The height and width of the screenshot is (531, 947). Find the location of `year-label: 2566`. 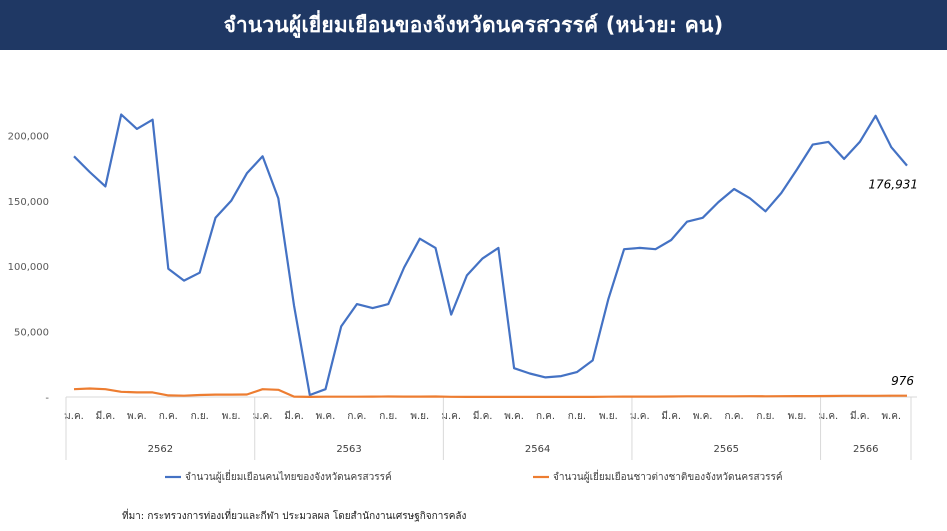

year-label: 2566 is located at coordinates (865, 449).